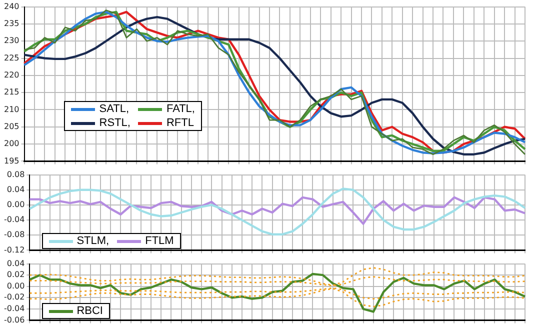 Image resolution: width=539 pixels, height=327 pixels. I want to click on legend-label: RSTL,, so click(114, 123).